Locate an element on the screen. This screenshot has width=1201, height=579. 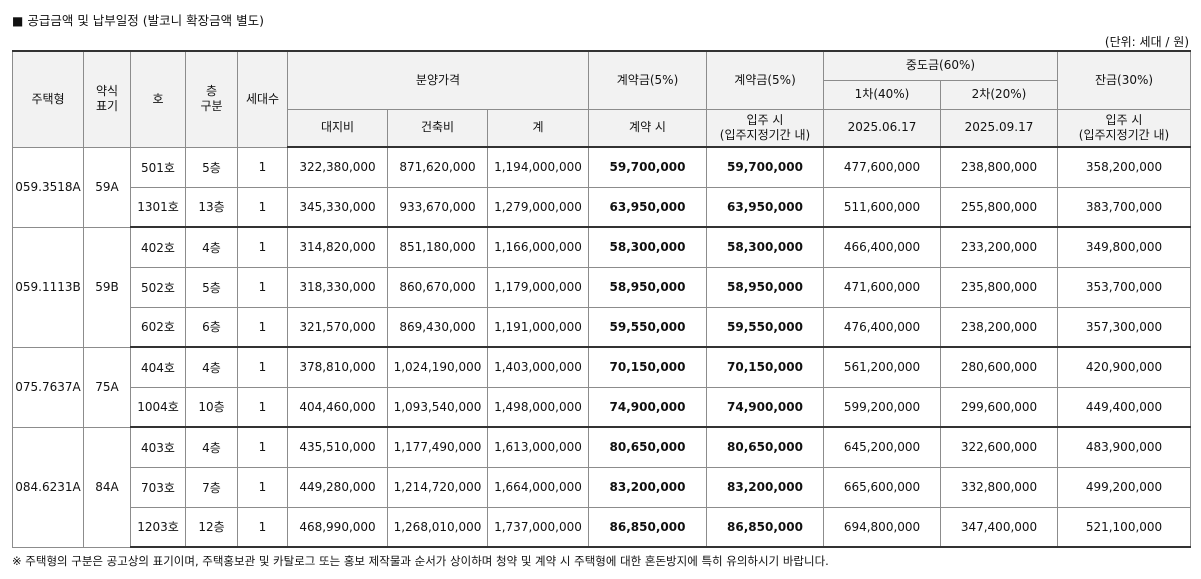
deposit1-cell: 58,950,000 is located at coordinates (647, 287).